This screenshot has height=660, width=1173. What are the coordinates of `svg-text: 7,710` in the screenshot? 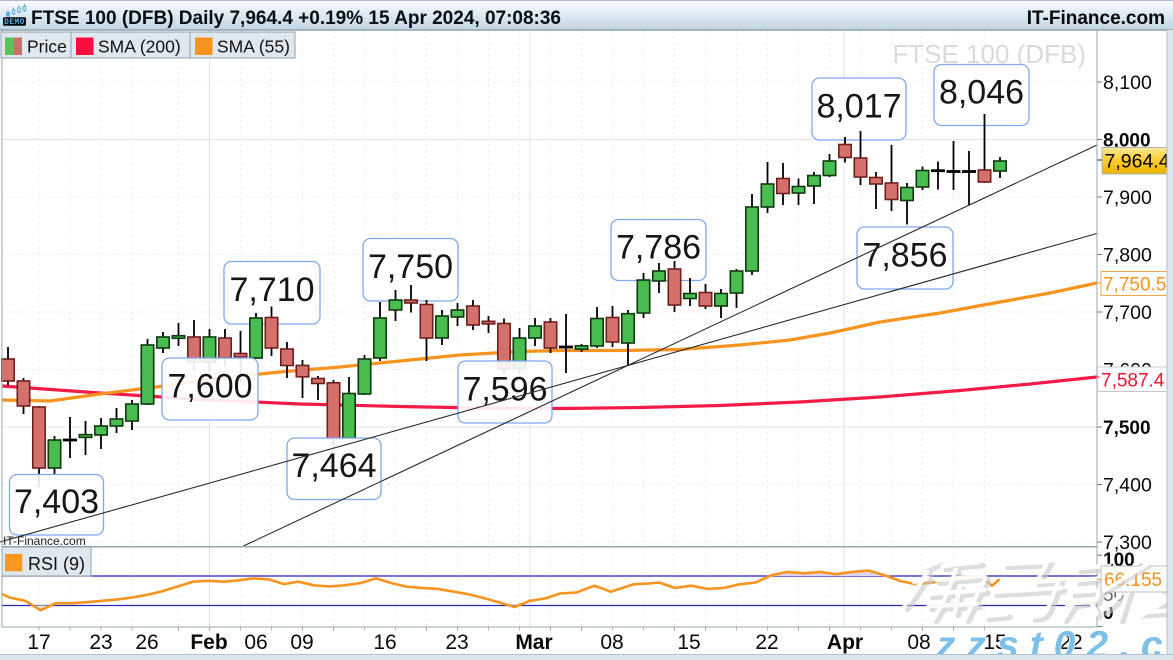 It's located at (271, 290).